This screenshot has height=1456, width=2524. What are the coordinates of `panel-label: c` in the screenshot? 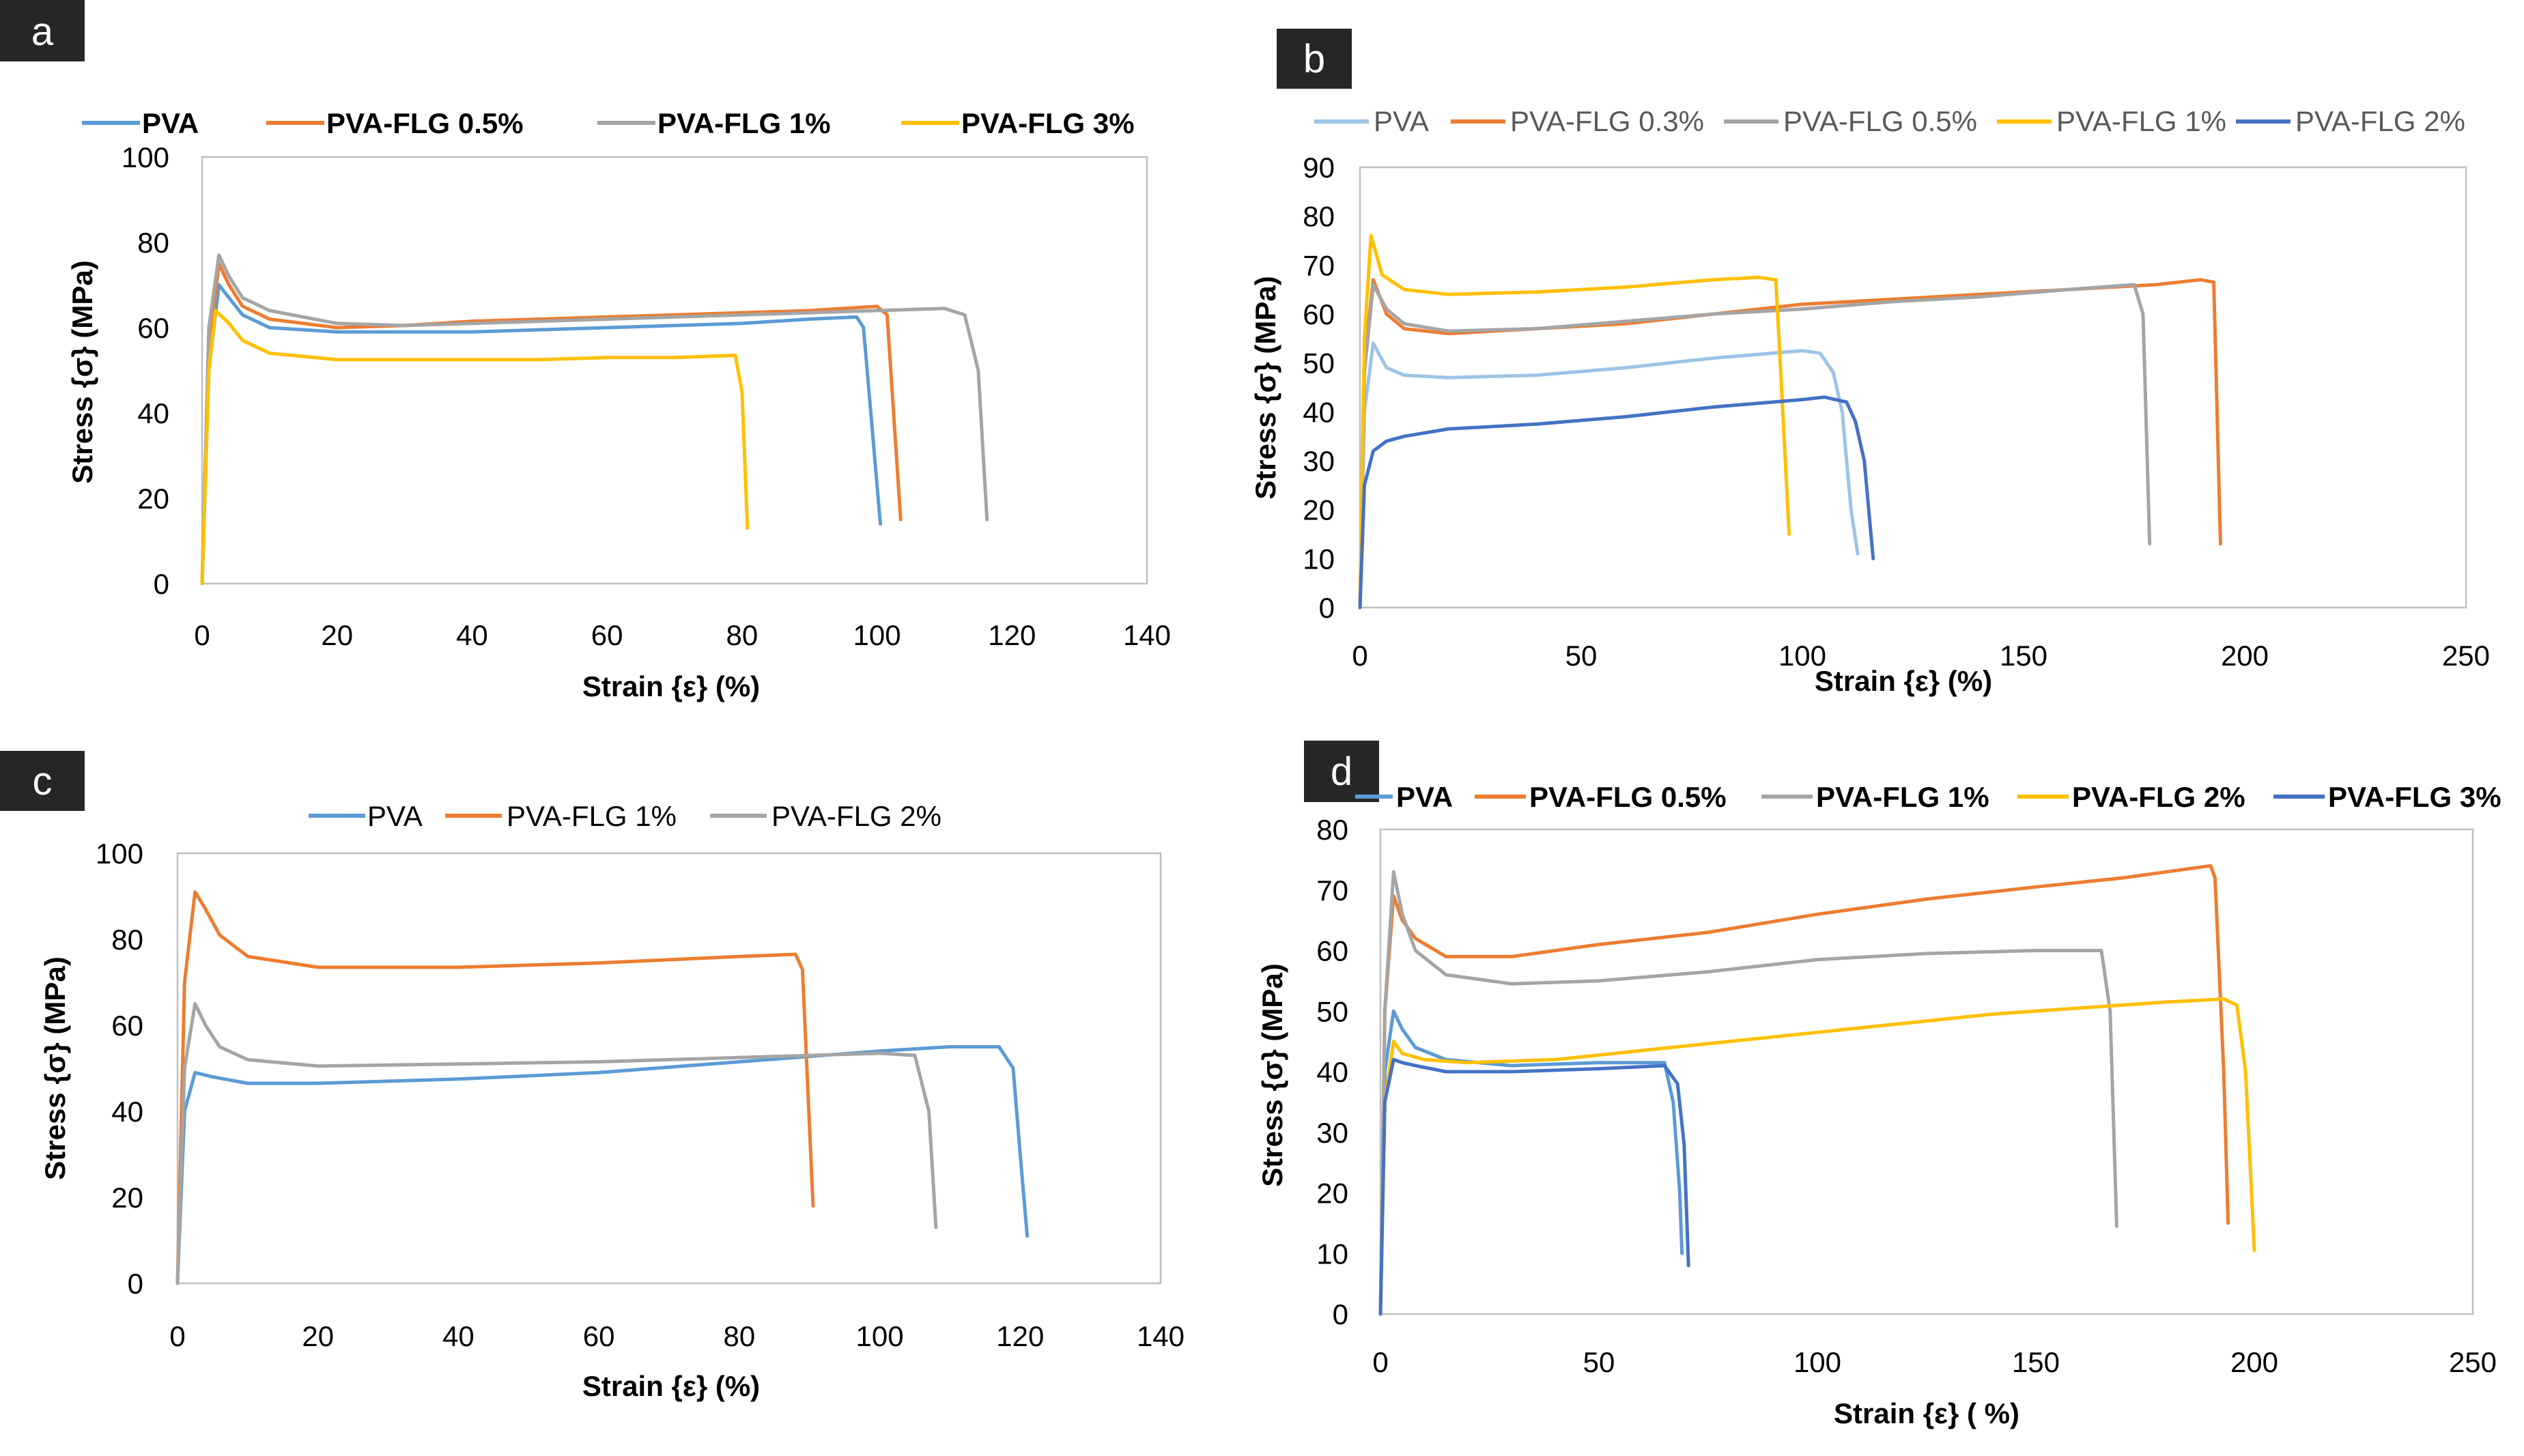 It's located at (43, 781).